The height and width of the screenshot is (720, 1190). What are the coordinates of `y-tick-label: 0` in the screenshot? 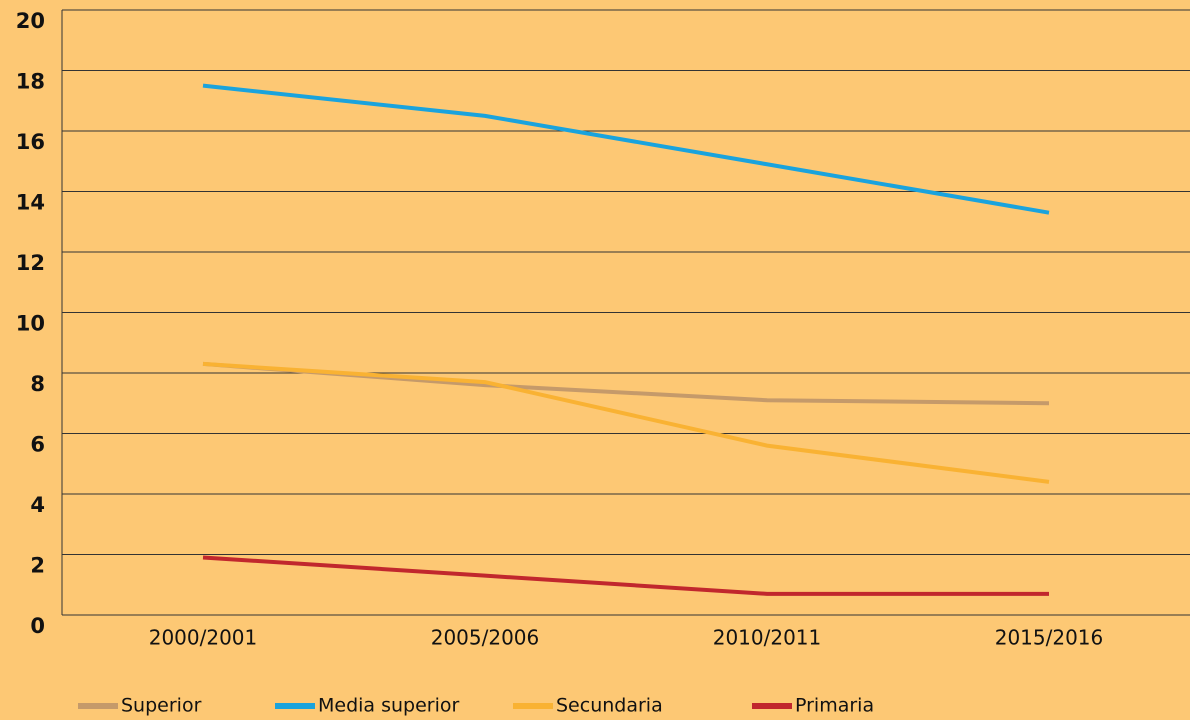 It's located at (37, 626).